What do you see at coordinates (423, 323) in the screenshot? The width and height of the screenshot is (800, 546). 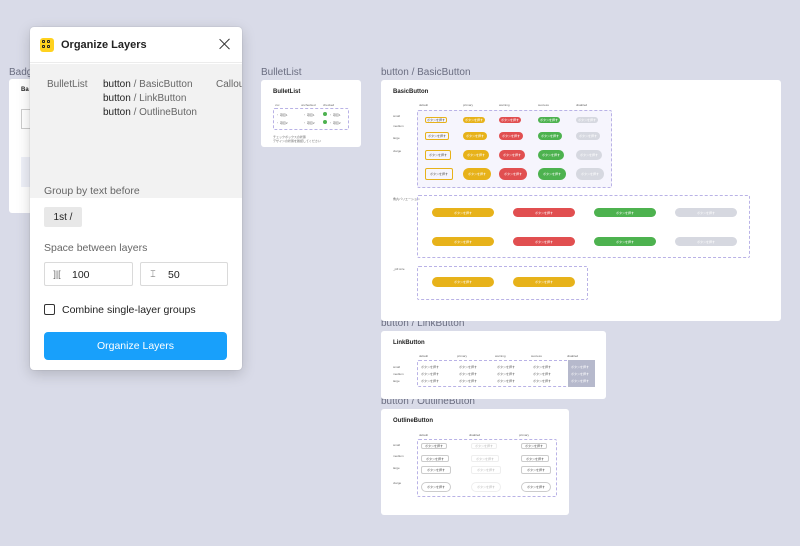 I see `frame-label-link-button: button / LinkButton` at bounding box center [423, 323].